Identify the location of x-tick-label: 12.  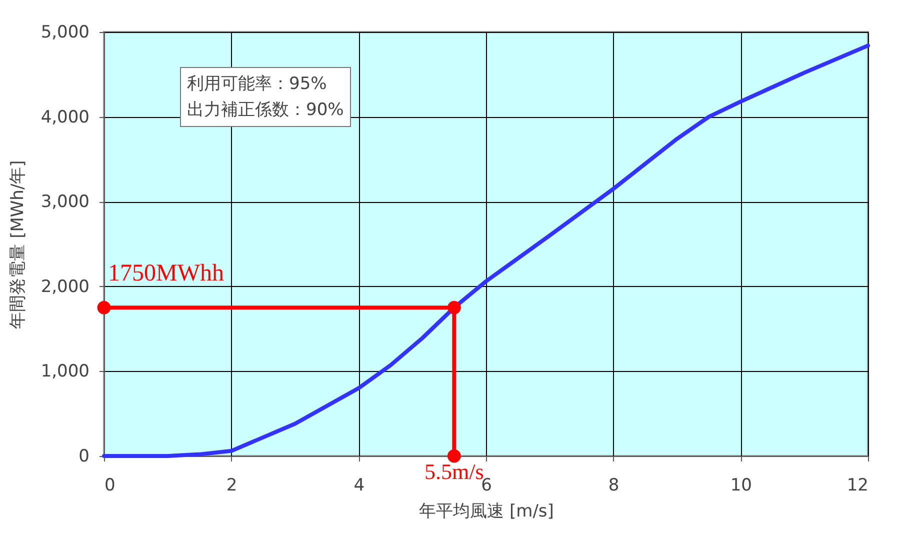
(857, 486).